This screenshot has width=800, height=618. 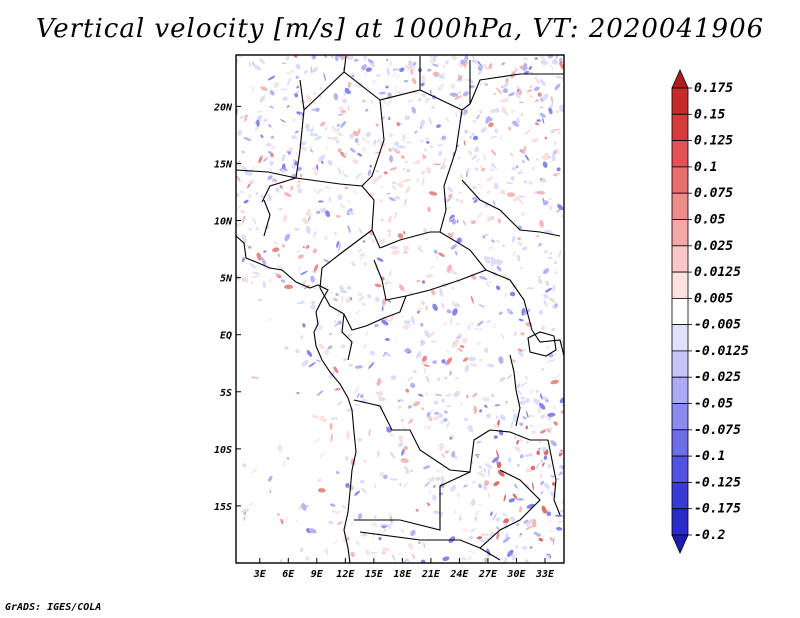 I want to click on colorbar-box, so click(x=680, y=127).